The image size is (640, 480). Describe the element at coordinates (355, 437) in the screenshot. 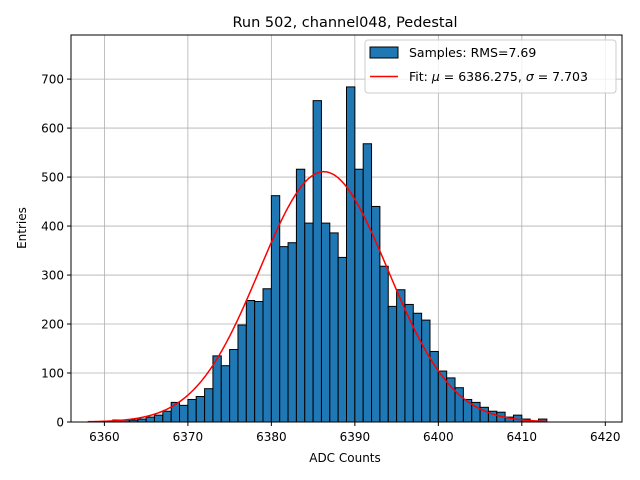

I see `x-tick-label: 6390` at that location.